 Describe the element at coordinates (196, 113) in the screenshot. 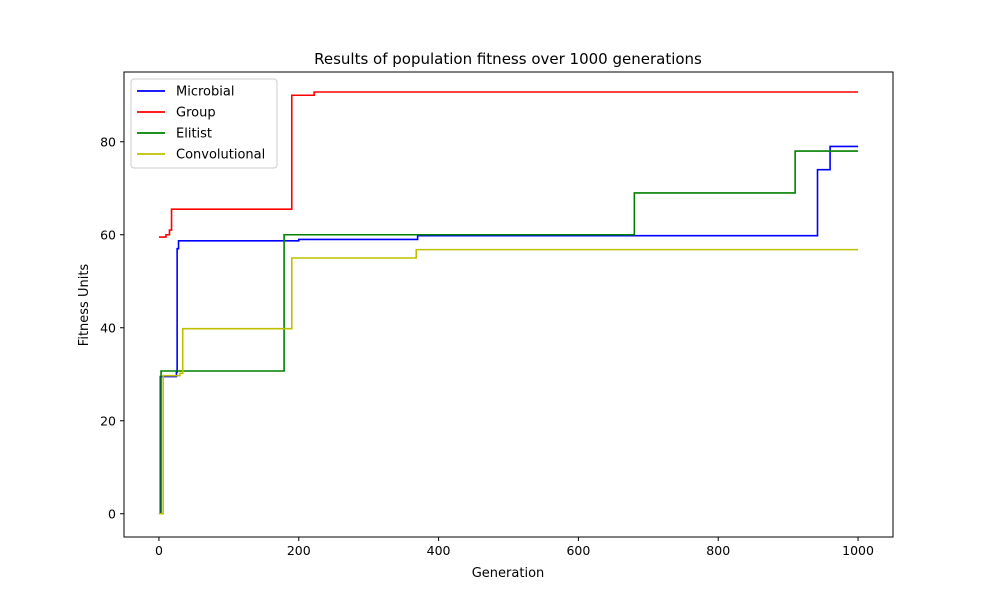

I see `legend-label-group: Group` at that location.